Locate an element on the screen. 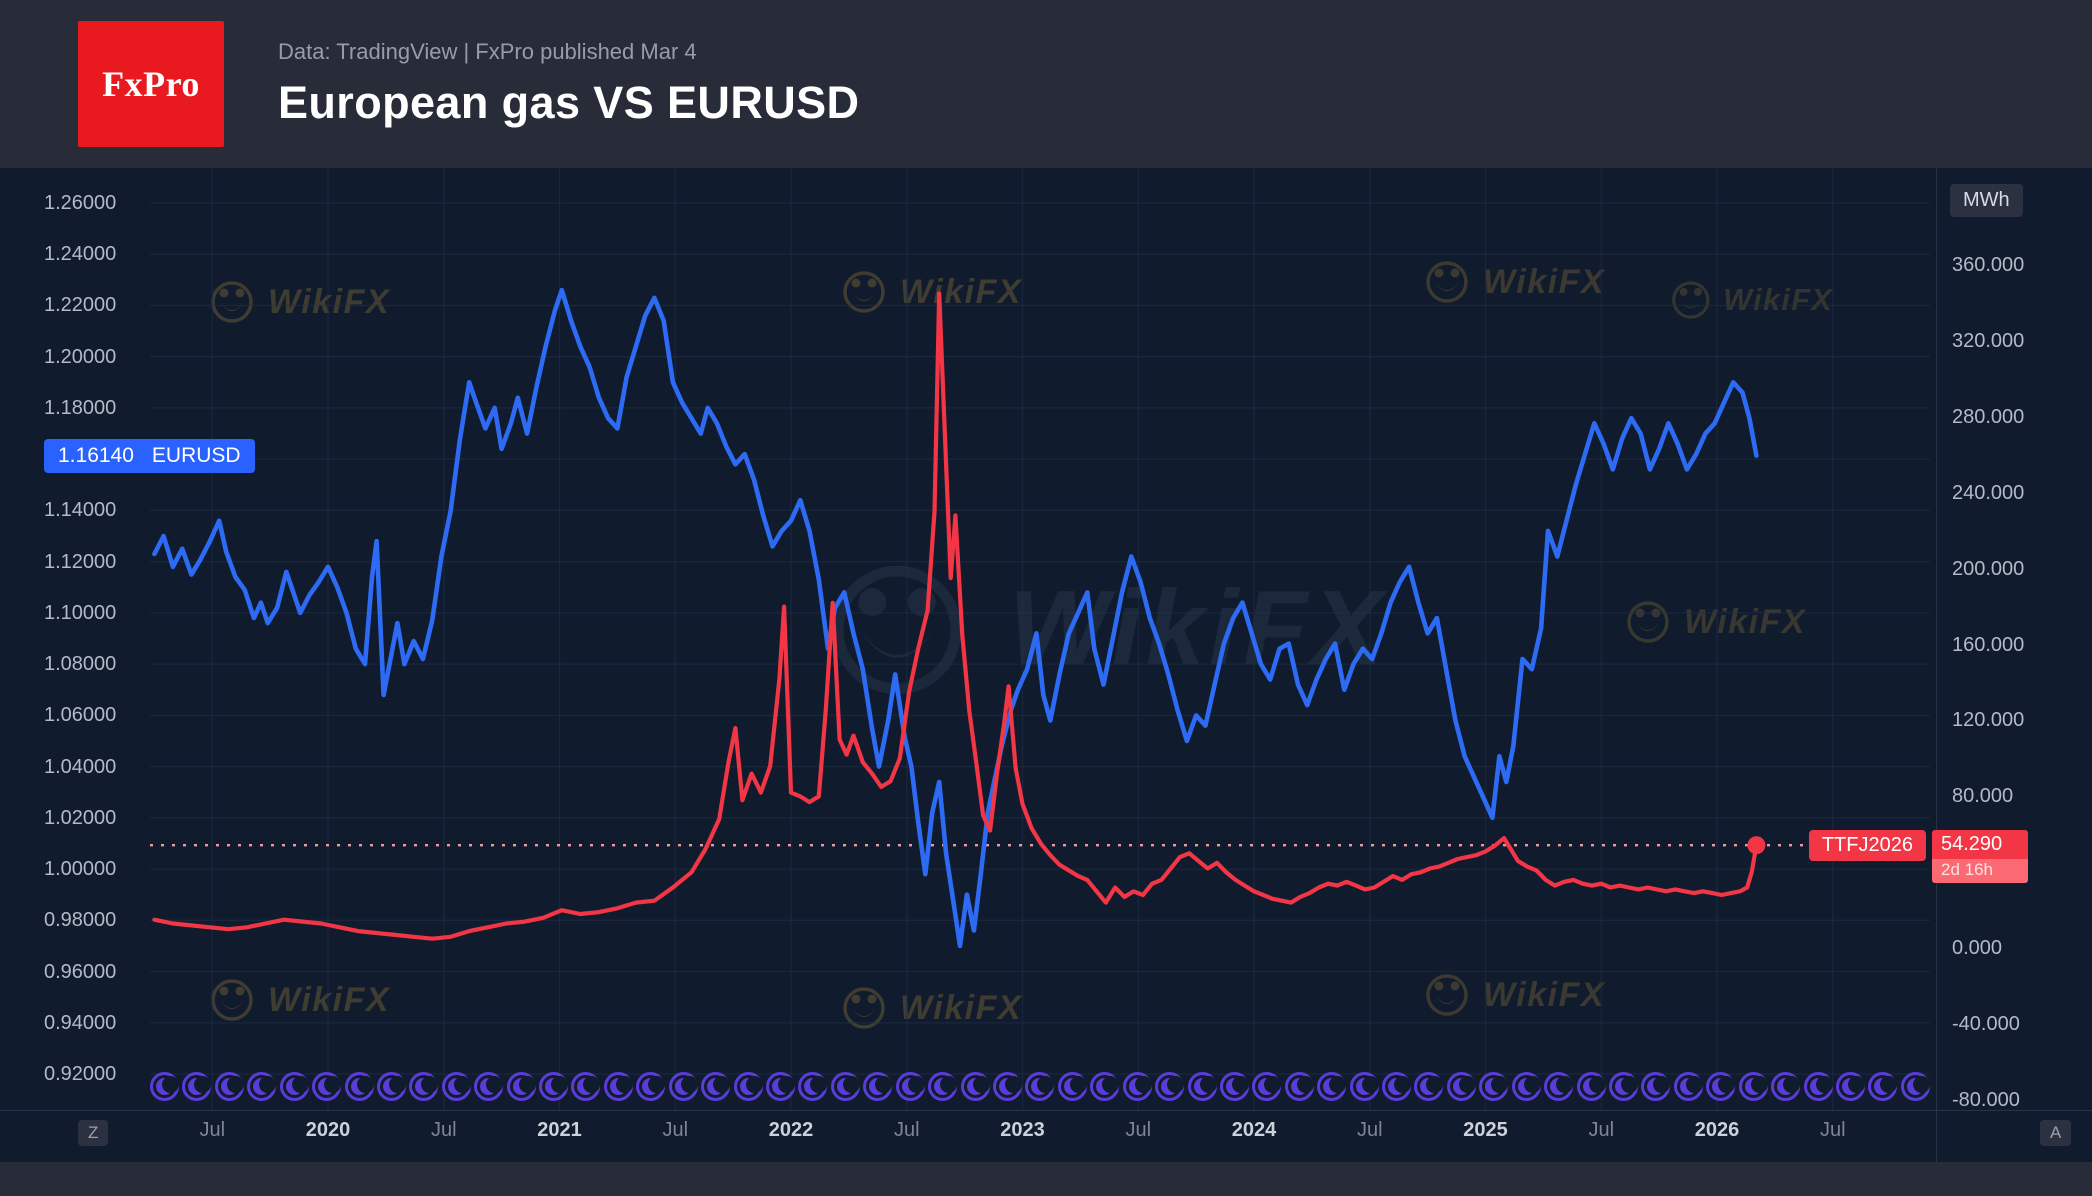 The height and width of the screenshot is (1196, 2092). left-axis-label: 1.06000 is located at coordinates (80, 715).